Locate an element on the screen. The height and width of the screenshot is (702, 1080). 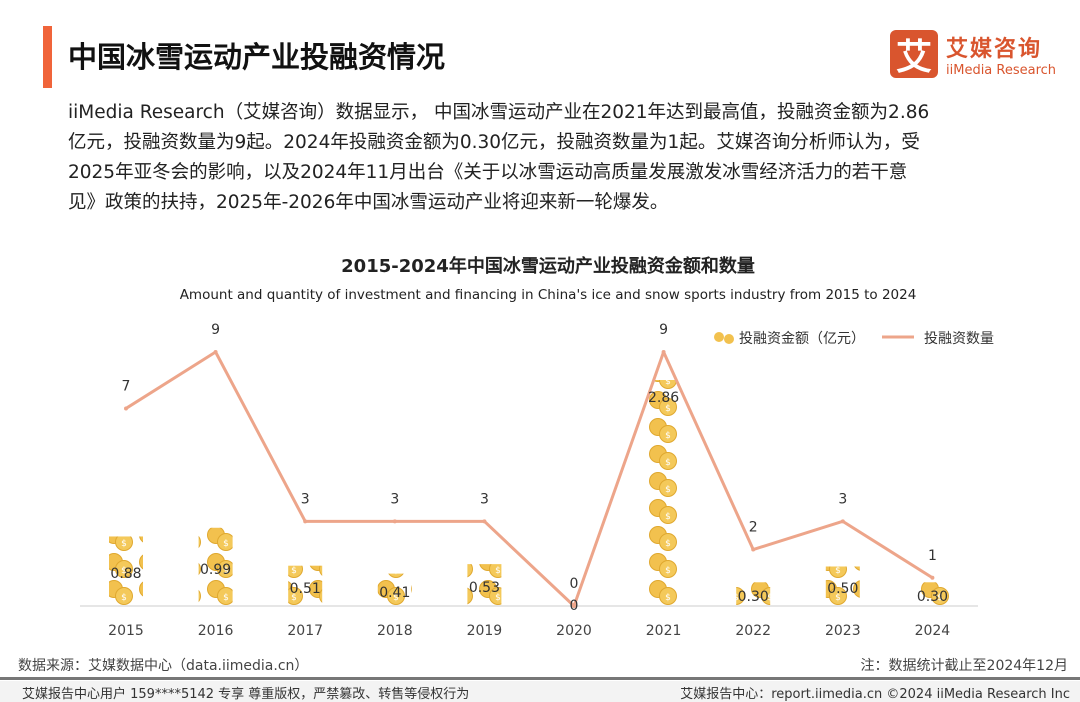
count-label-2020: 0 is located at coordinates (574, 584).